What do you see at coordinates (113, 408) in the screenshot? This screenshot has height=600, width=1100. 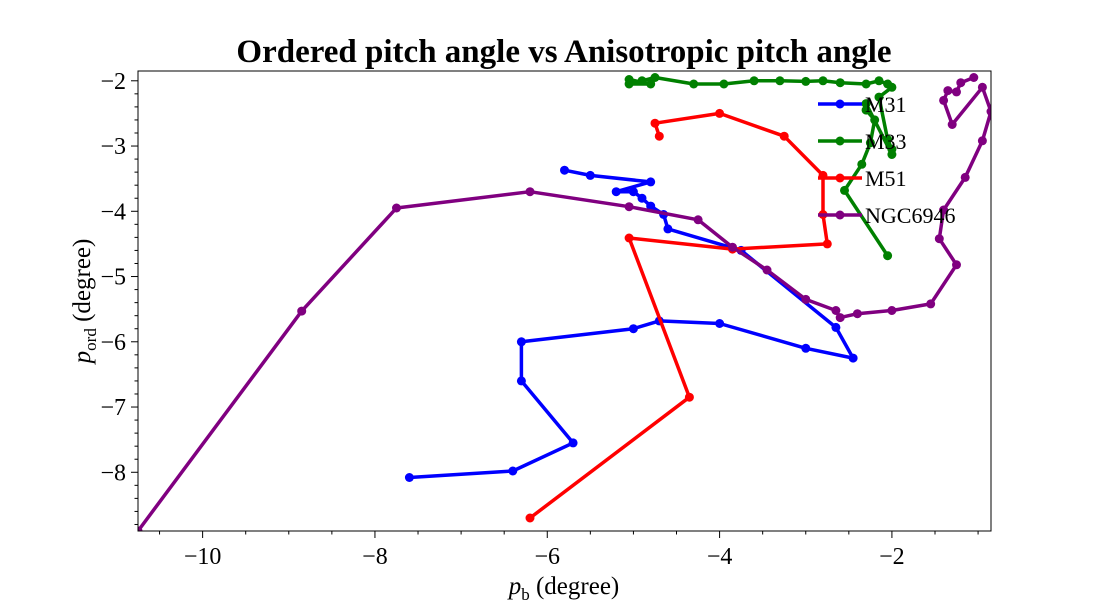 I see `y-tick-label: −7` at bounding box center [113, 408].